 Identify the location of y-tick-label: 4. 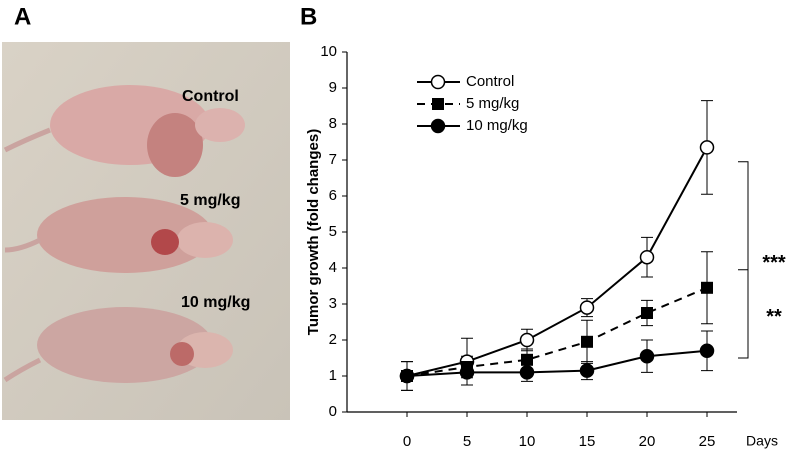
(333, 267).